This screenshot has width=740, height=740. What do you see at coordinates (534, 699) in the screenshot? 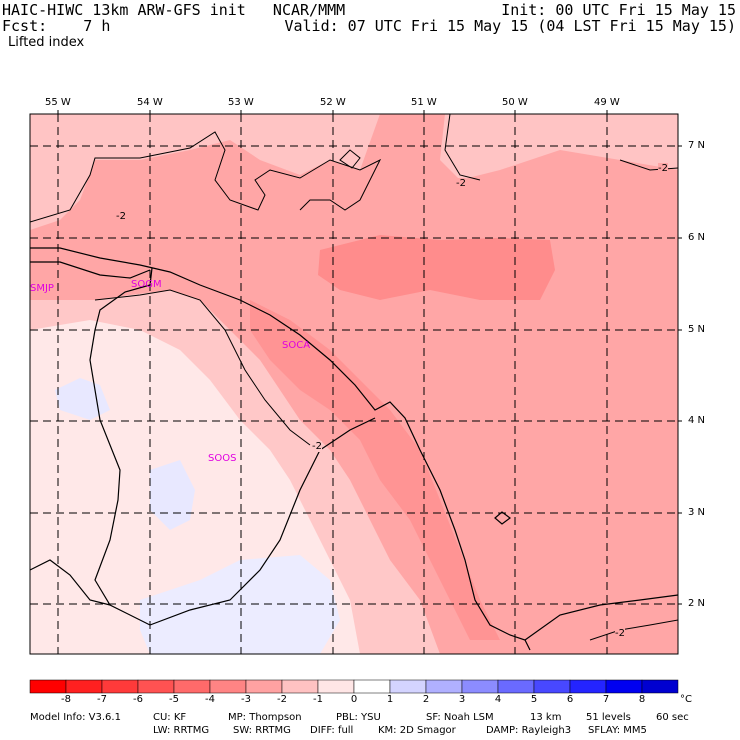
I see `colorbar-tick-label: 5` at bounding box center [534, 699].